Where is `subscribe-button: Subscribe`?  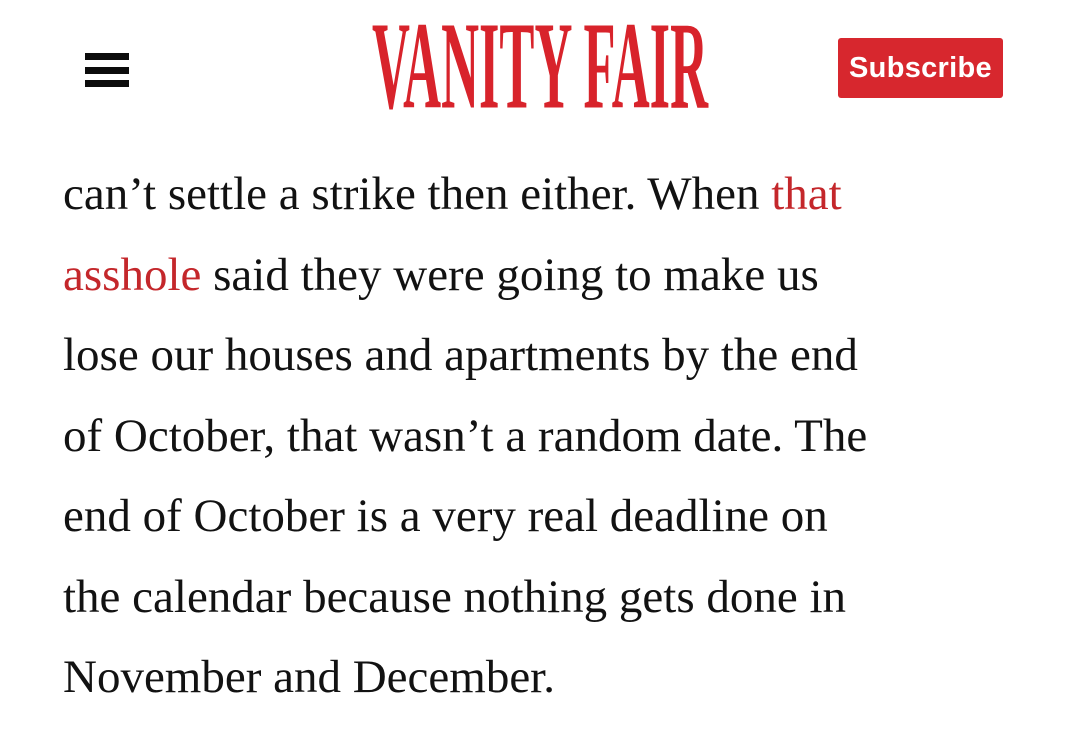 subscribe-button: Subscribe is located at coordinates (920, 68).